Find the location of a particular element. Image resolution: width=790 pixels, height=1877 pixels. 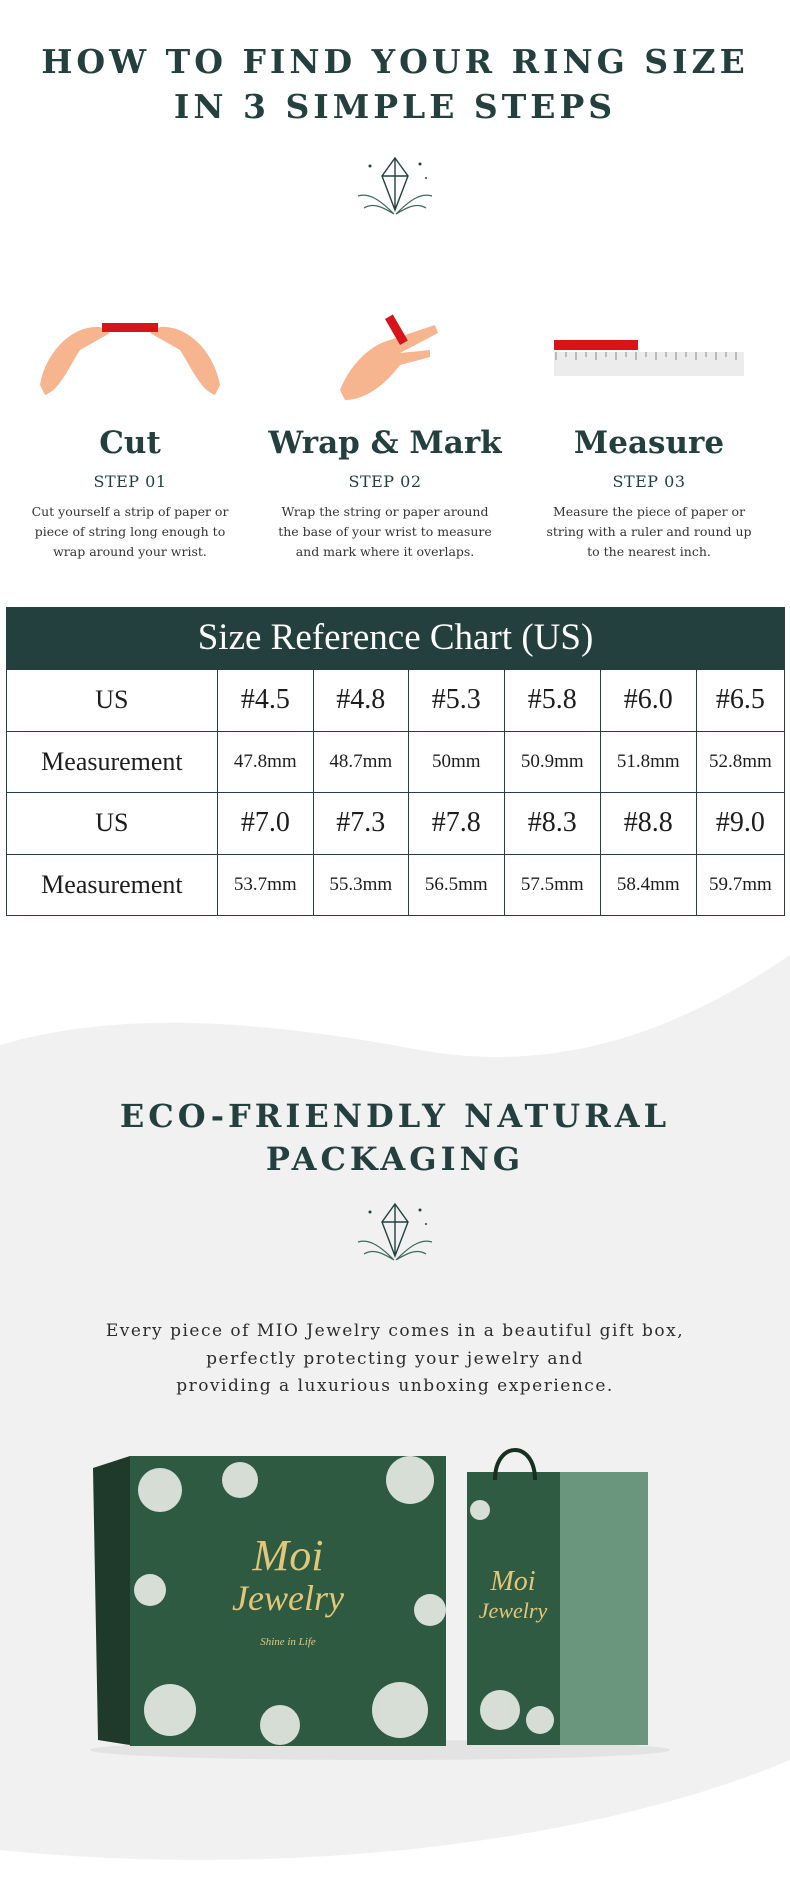

size-cell: #7.3 is located at coordinates (360, 823).